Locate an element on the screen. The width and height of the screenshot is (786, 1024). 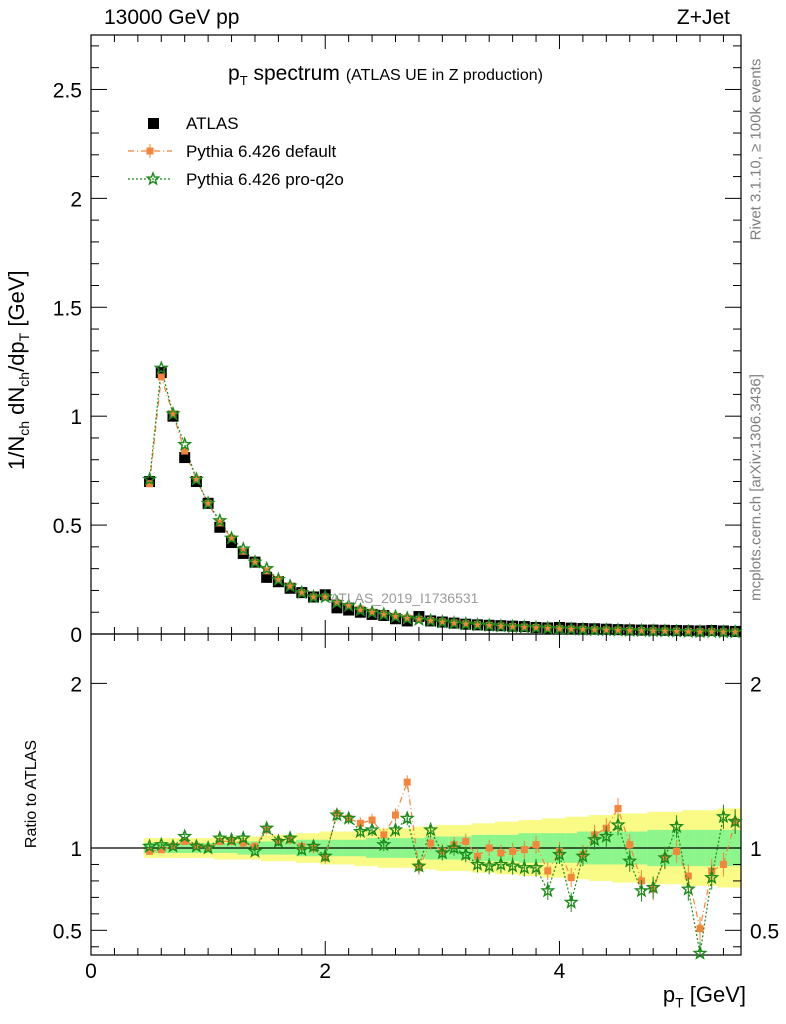
ratio-tick-label-right: 2 is located at coordinates (756, 684).